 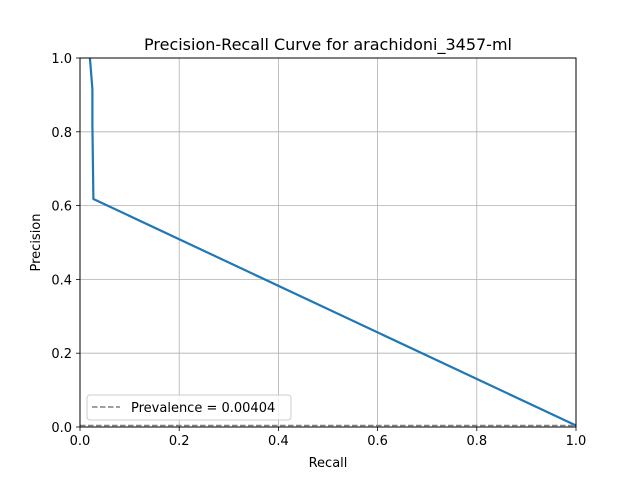 What do you see at coordinates (179, 441) in the screenshot?
I see `x-tick-label: 0.2` at bounding box center [179, 441].